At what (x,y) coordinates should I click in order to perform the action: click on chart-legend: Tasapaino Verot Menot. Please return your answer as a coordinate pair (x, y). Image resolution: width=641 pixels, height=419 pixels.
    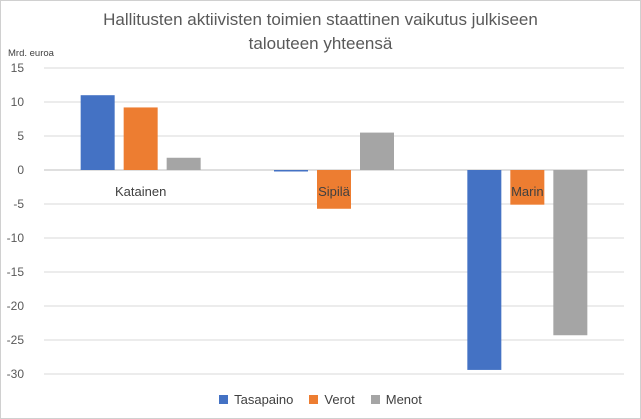
    Looking at the image, I should click on (320, 399).